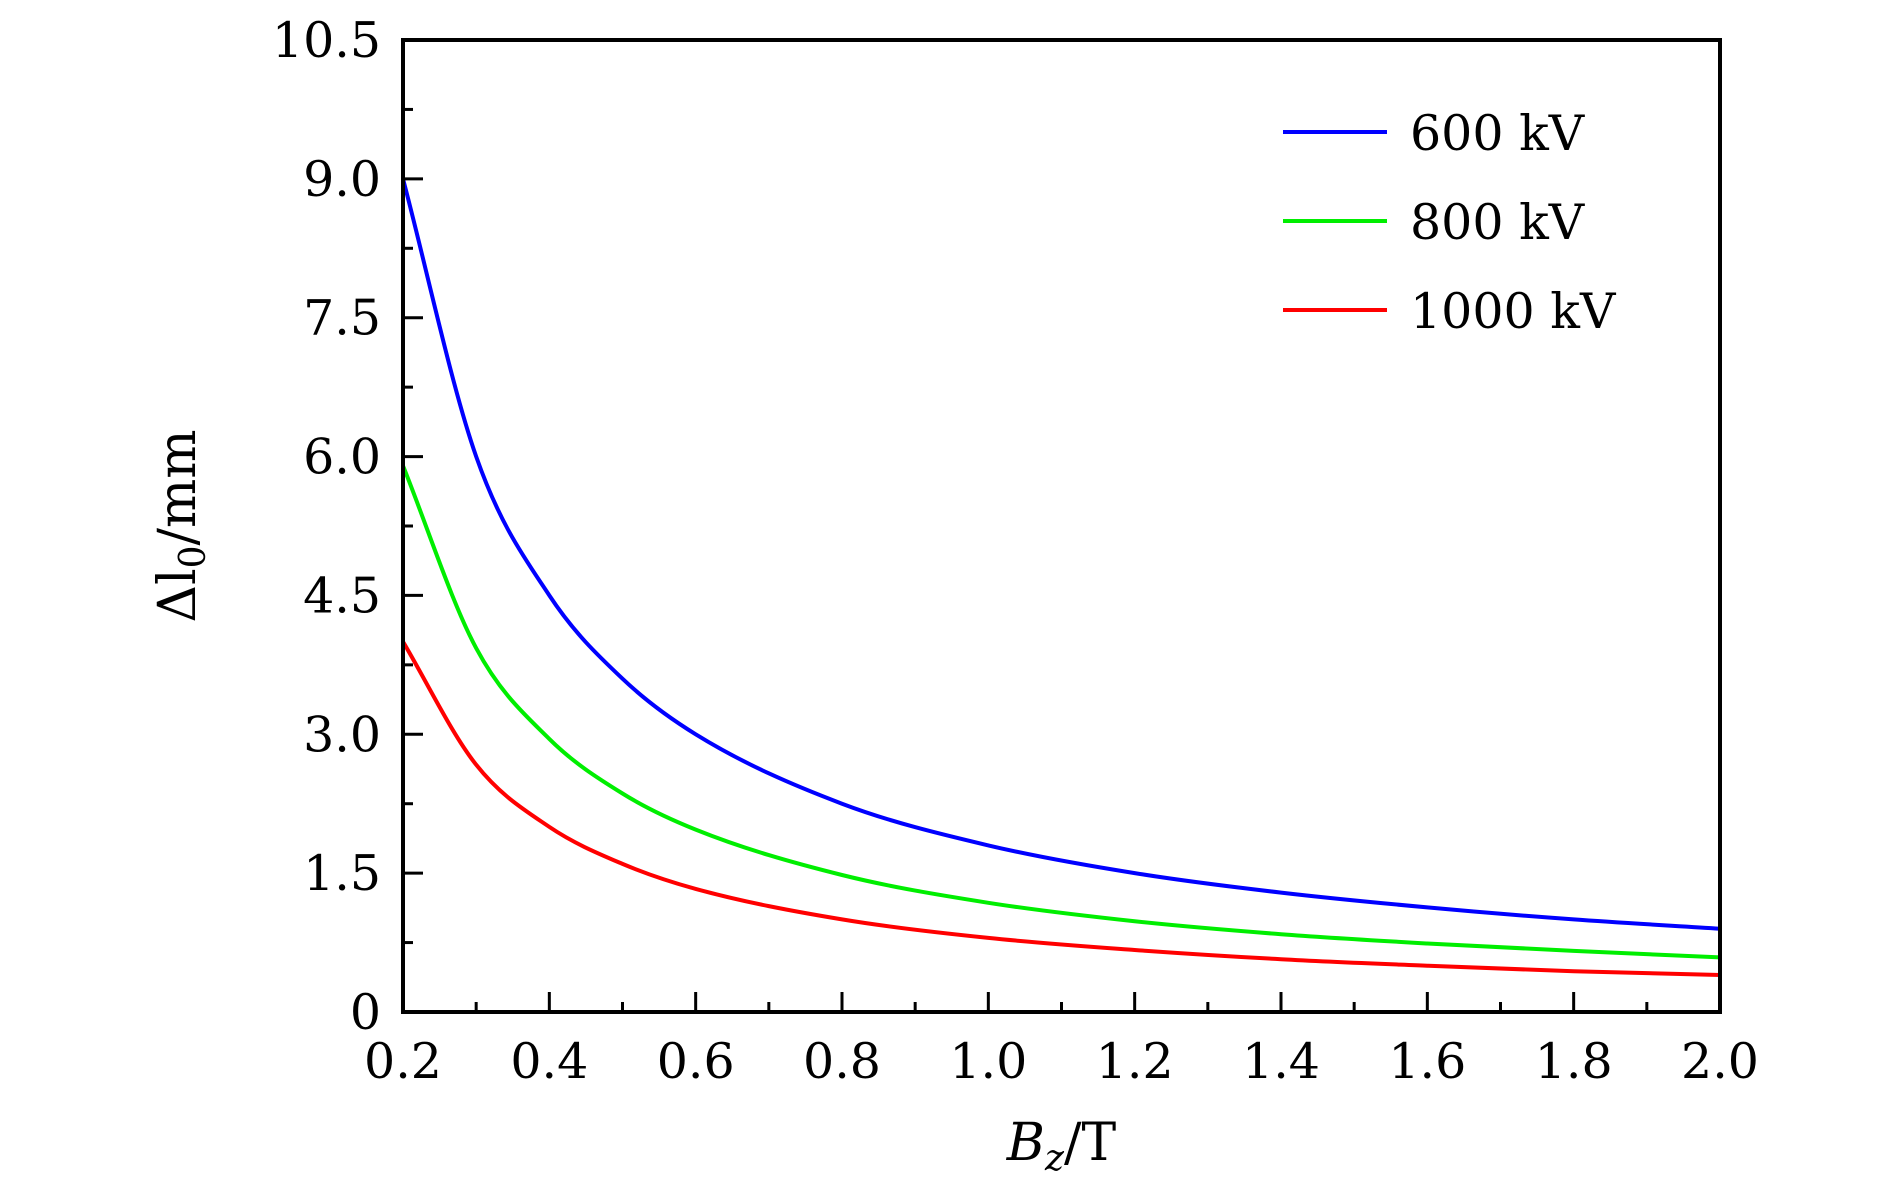 This screenshot has height=1193, width=1890. Describe the element at coordinates (178, 595) in the screenshot. I see `y-axis-title-main: Δl` at that location.